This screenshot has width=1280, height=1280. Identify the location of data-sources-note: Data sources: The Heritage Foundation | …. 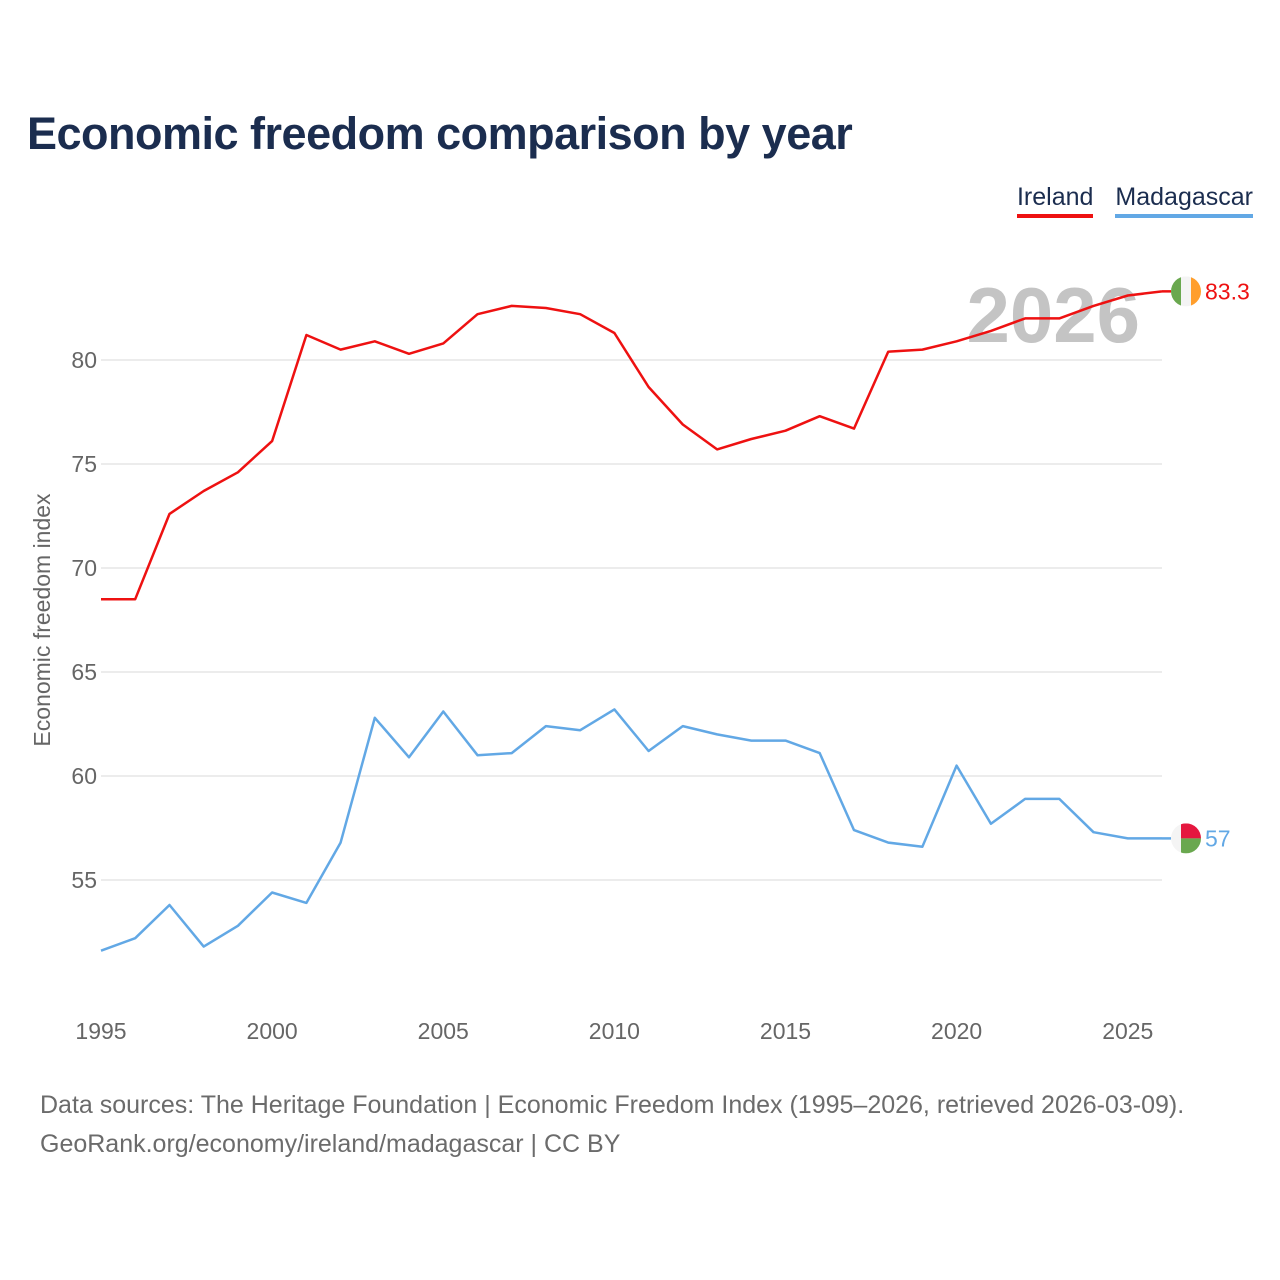
(612, 1105).